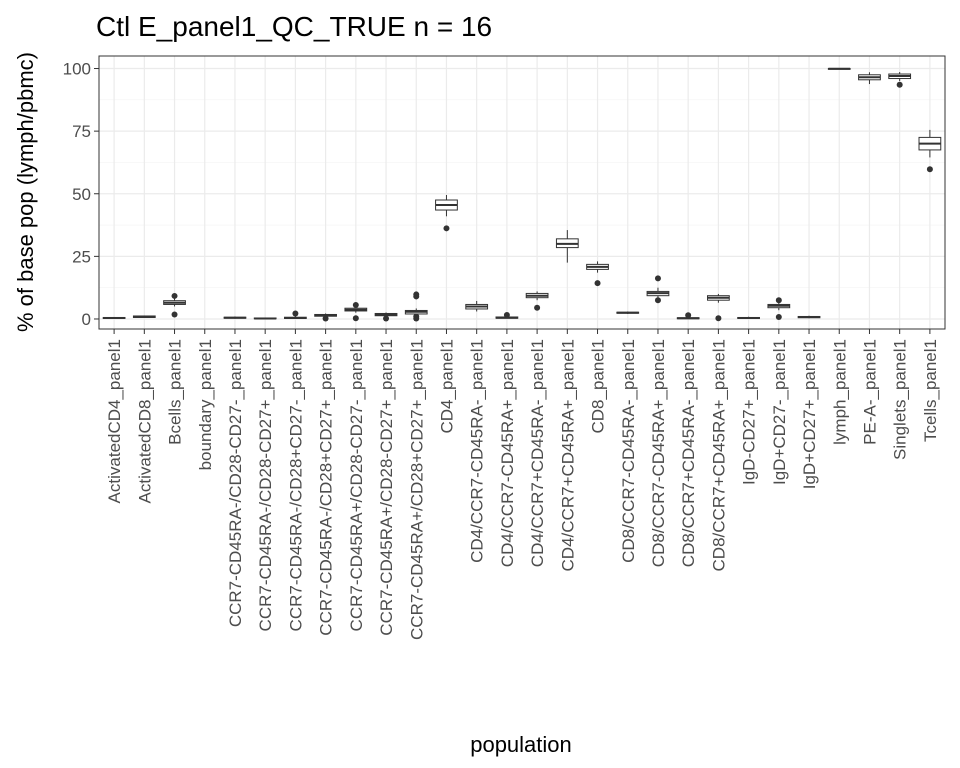  I want to click on y-axis-title: % of base pop (lymph/pbmc), so click(25, 192).